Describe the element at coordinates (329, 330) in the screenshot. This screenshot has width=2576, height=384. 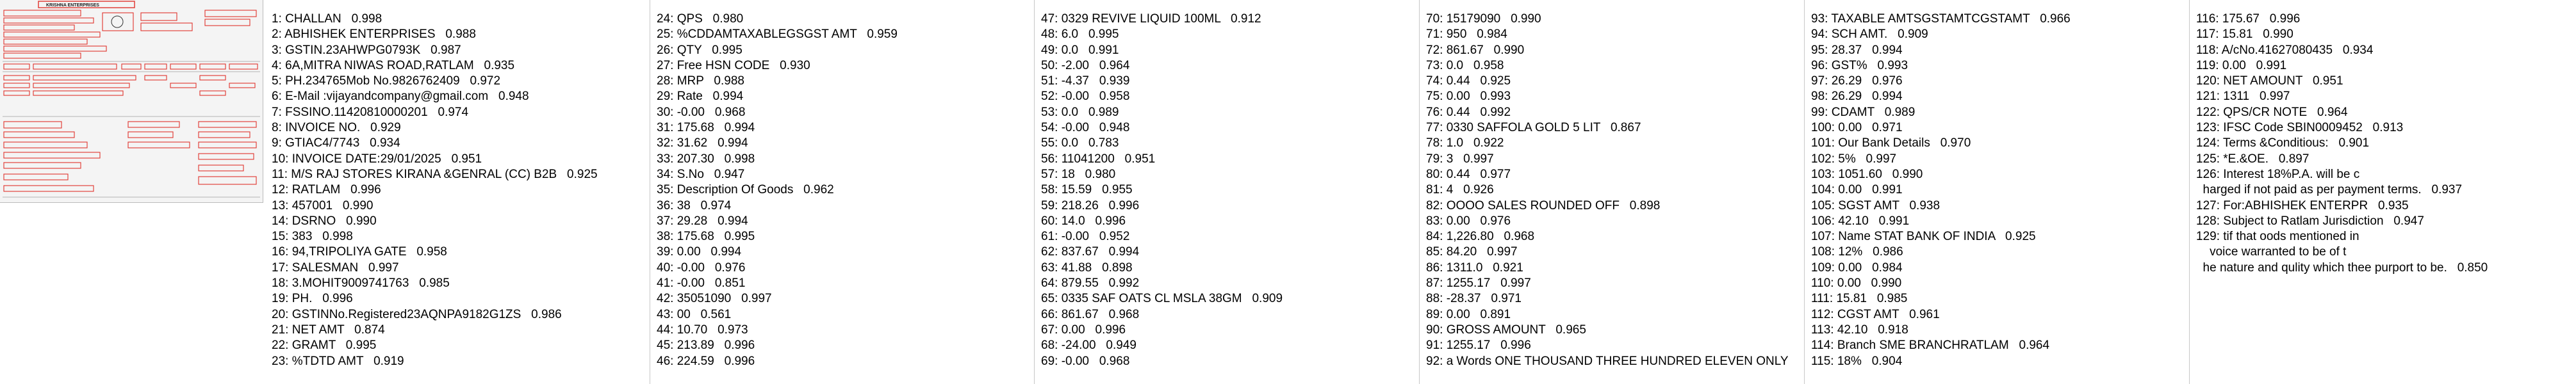
I see `ocr-line: 21: NET AMT 0.874` at that location.